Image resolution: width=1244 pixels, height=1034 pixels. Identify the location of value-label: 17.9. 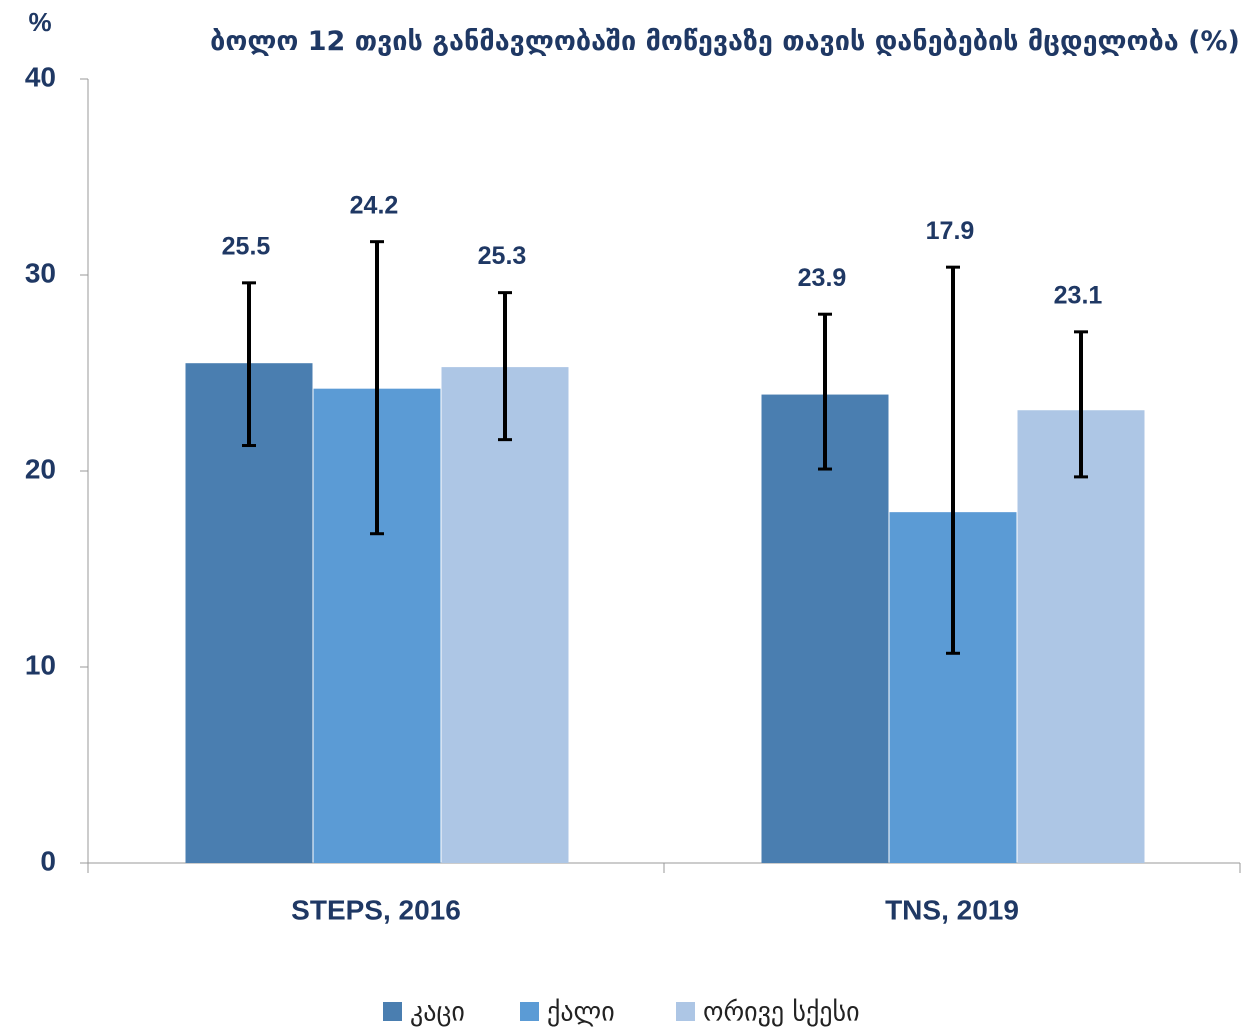
(950, 231).